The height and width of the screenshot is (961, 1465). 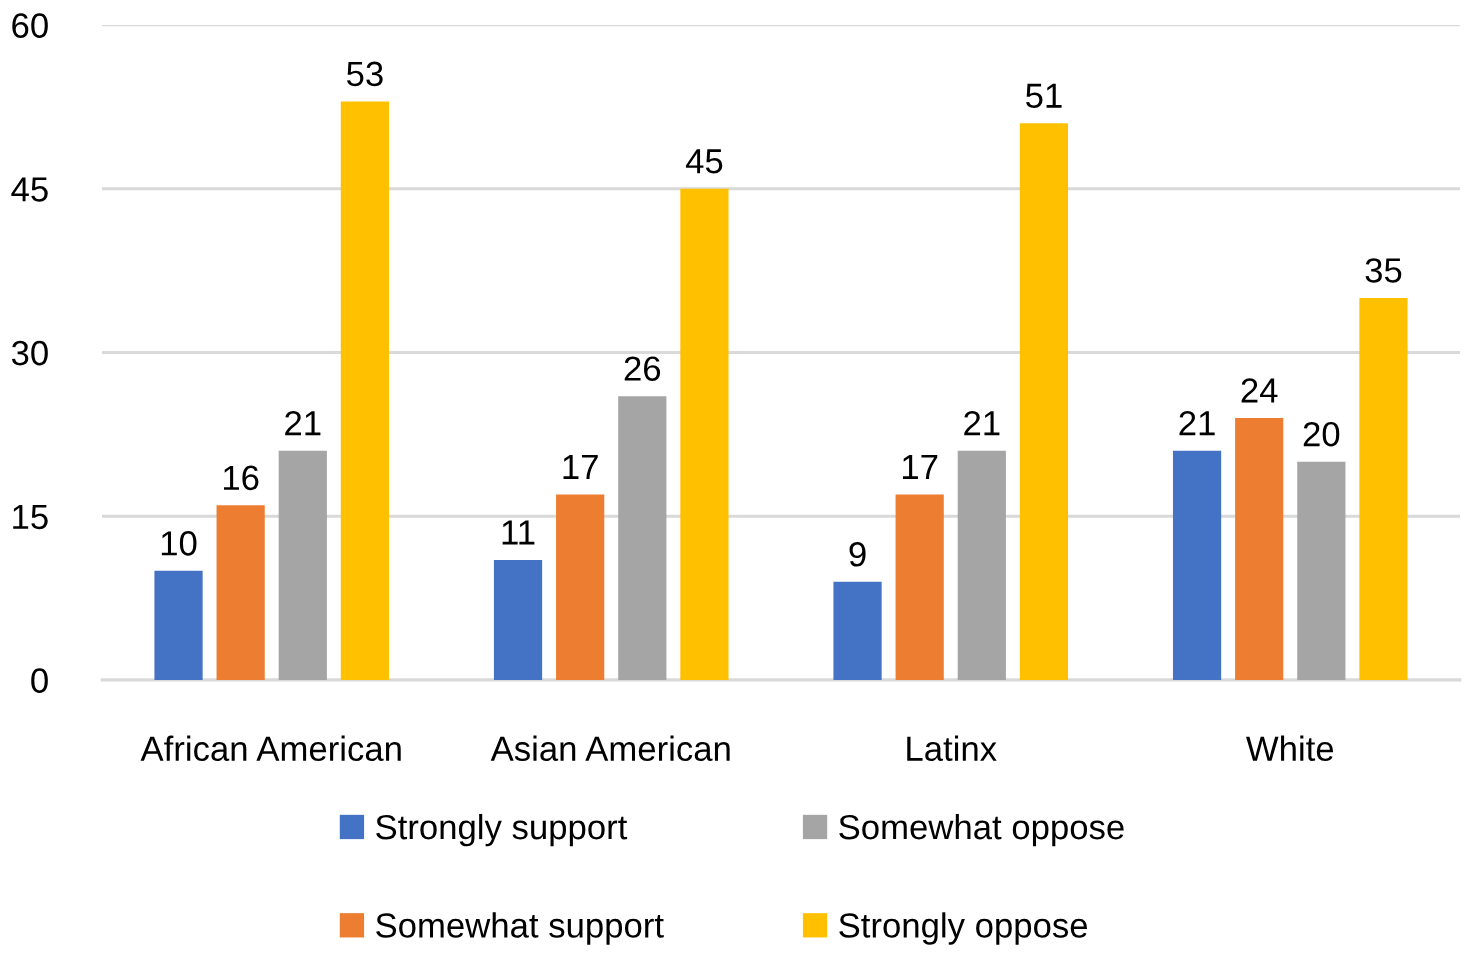 I want to click on y-tick-label: 45, so click(x=29, y=189).